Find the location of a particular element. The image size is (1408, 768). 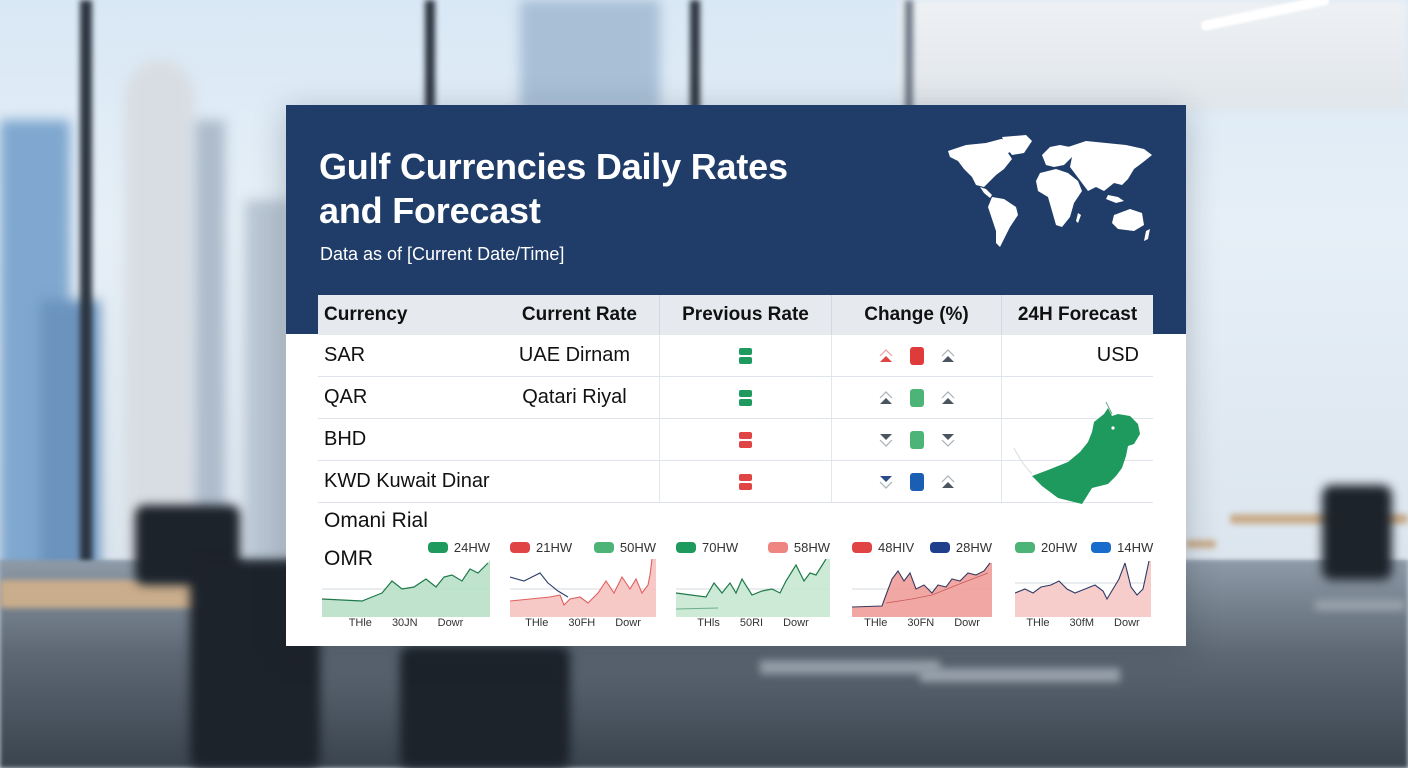

legend-label: 70HW is located at coordinates (720, 547).